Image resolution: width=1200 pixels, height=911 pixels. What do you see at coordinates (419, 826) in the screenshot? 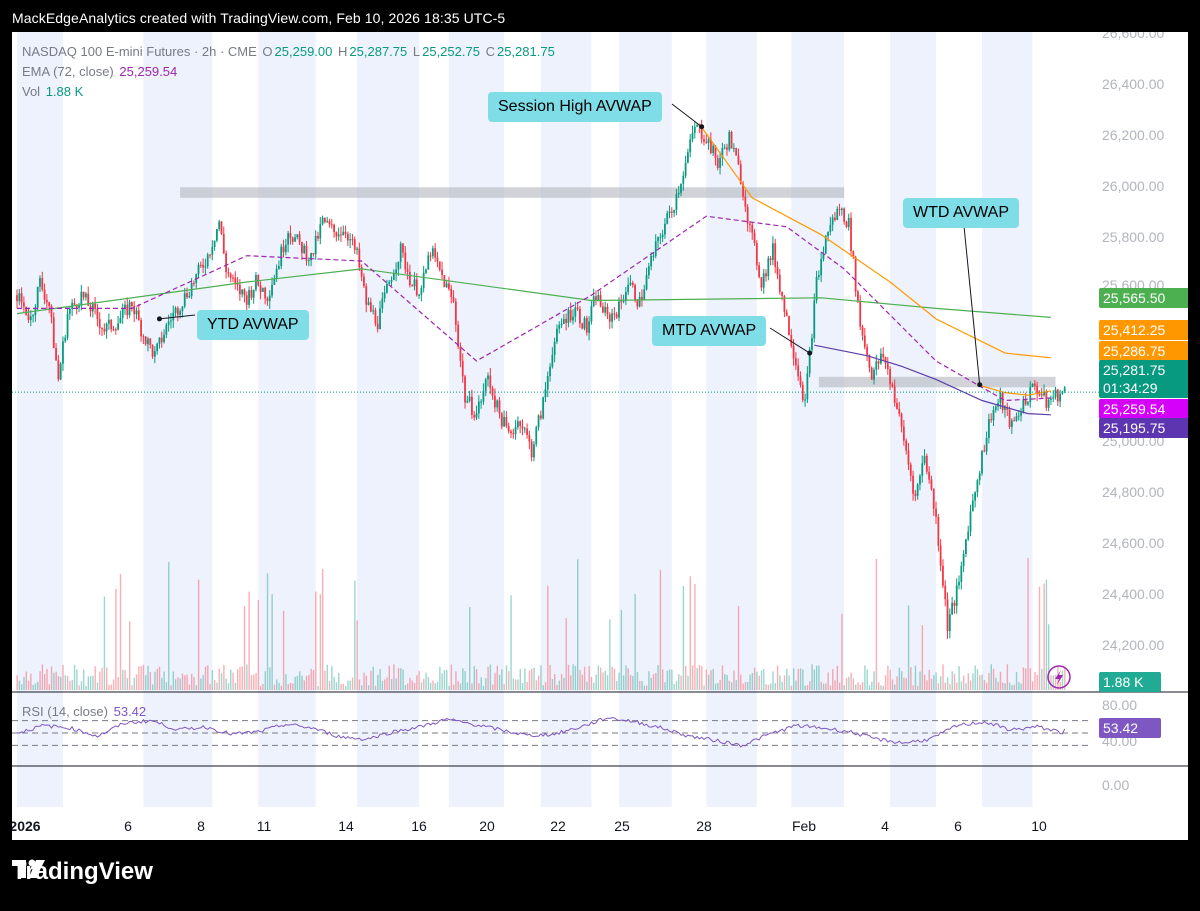
I see `date-tick: 16` at bounding box center [419, 826].